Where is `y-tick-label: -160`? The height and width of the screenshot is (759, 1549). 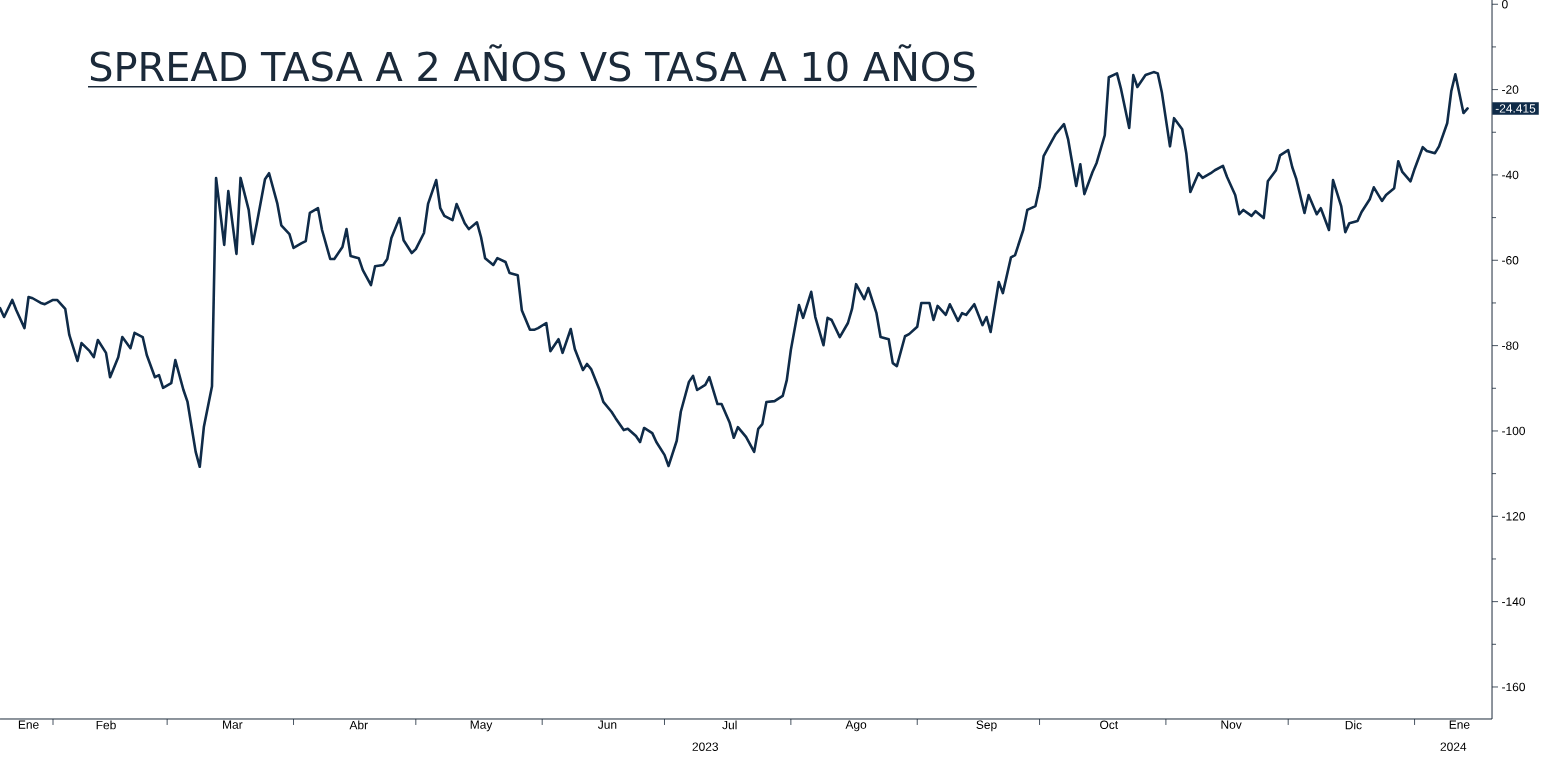 y-tick-label: -160 is located at coordinates (1514, 687).